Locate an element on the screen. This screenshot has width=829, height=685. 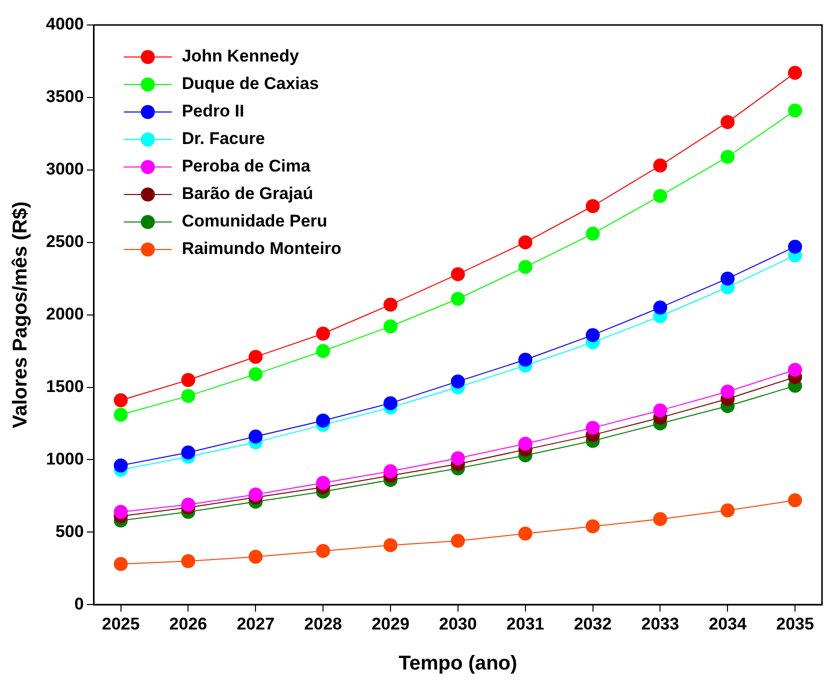
x-tick-label: 2035 is located at coordinates (795, 624).